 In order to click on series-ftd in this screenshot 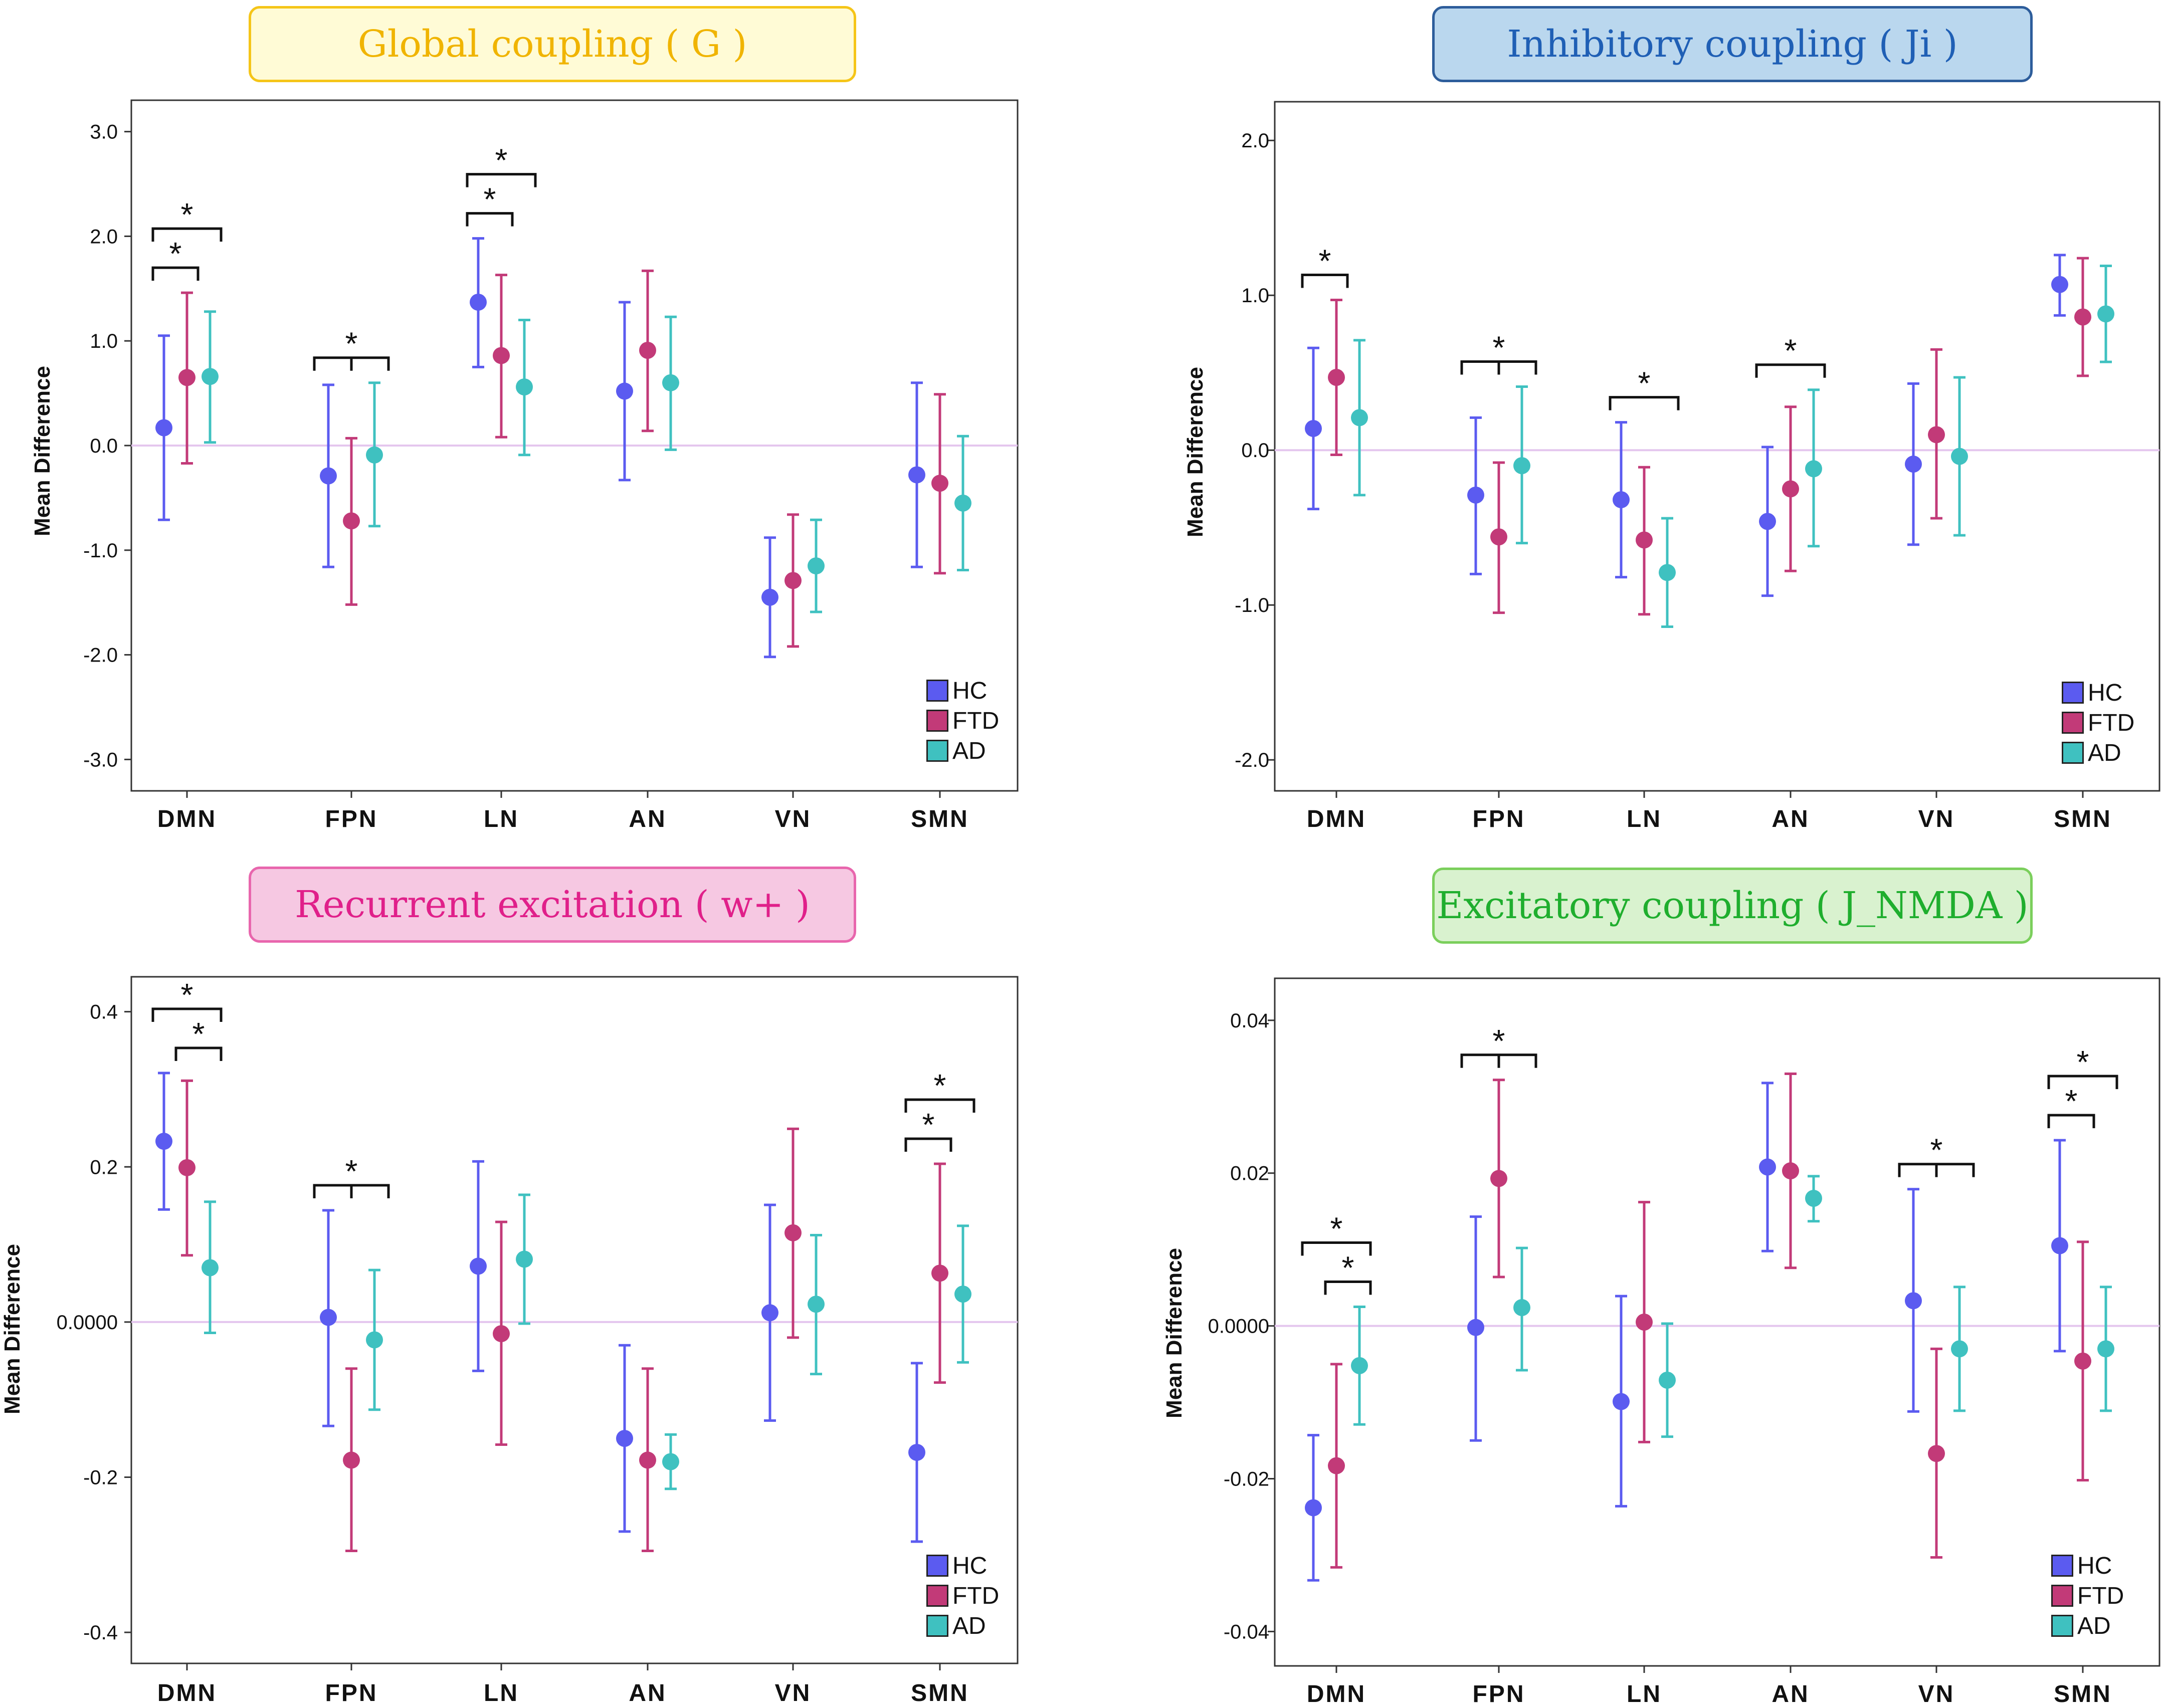, I will do `click(563, 1316)`.